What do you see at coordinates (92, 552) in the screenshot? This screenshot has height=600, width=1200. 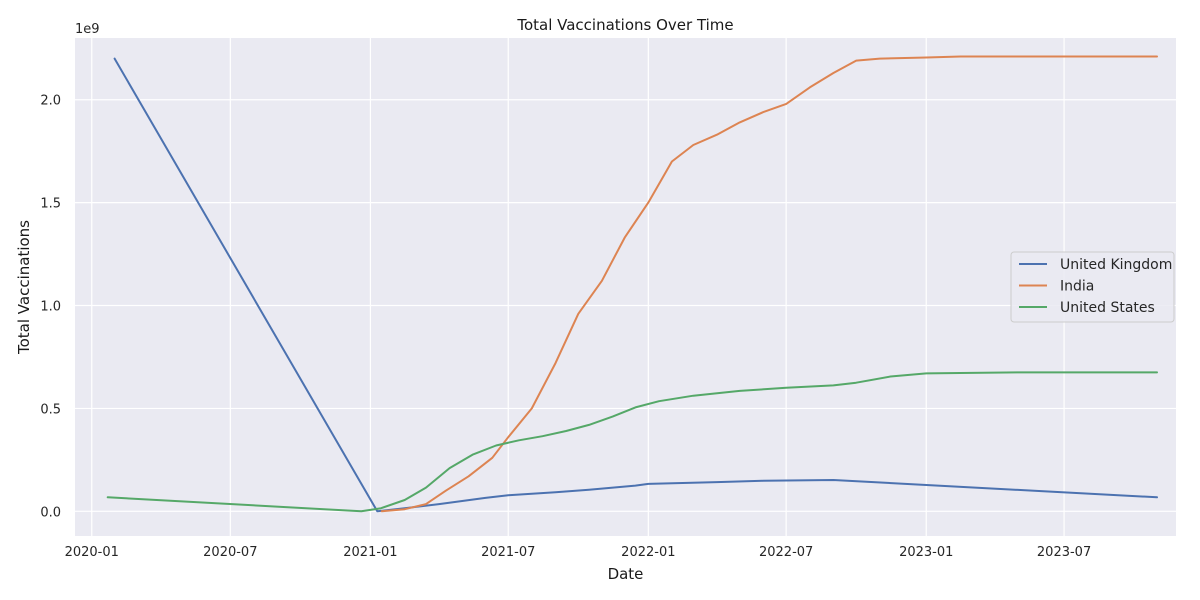 I see `x-tick-label: 2020-01` at bounding box center [92, 552].